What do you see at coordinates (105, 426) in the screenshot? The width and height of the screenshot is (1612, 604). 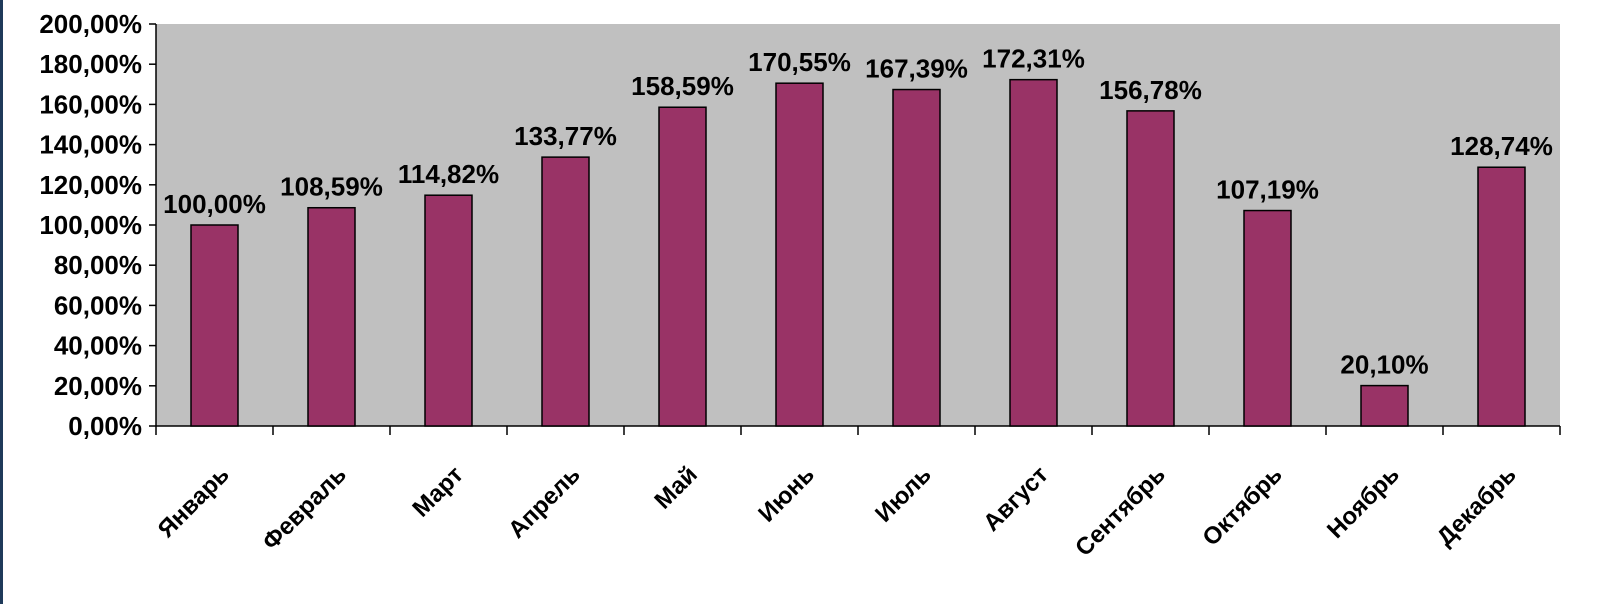 I see `y-tick-label: 0,00%` at bounding box center [105, 426].